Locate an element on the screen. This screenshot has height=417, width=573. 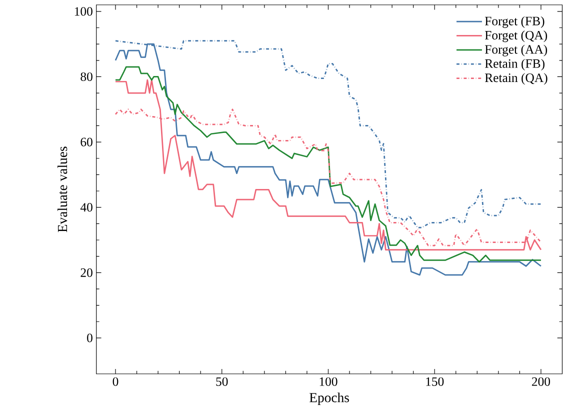
legend-label: Retain (QA) is located at coordinates (516, 79).